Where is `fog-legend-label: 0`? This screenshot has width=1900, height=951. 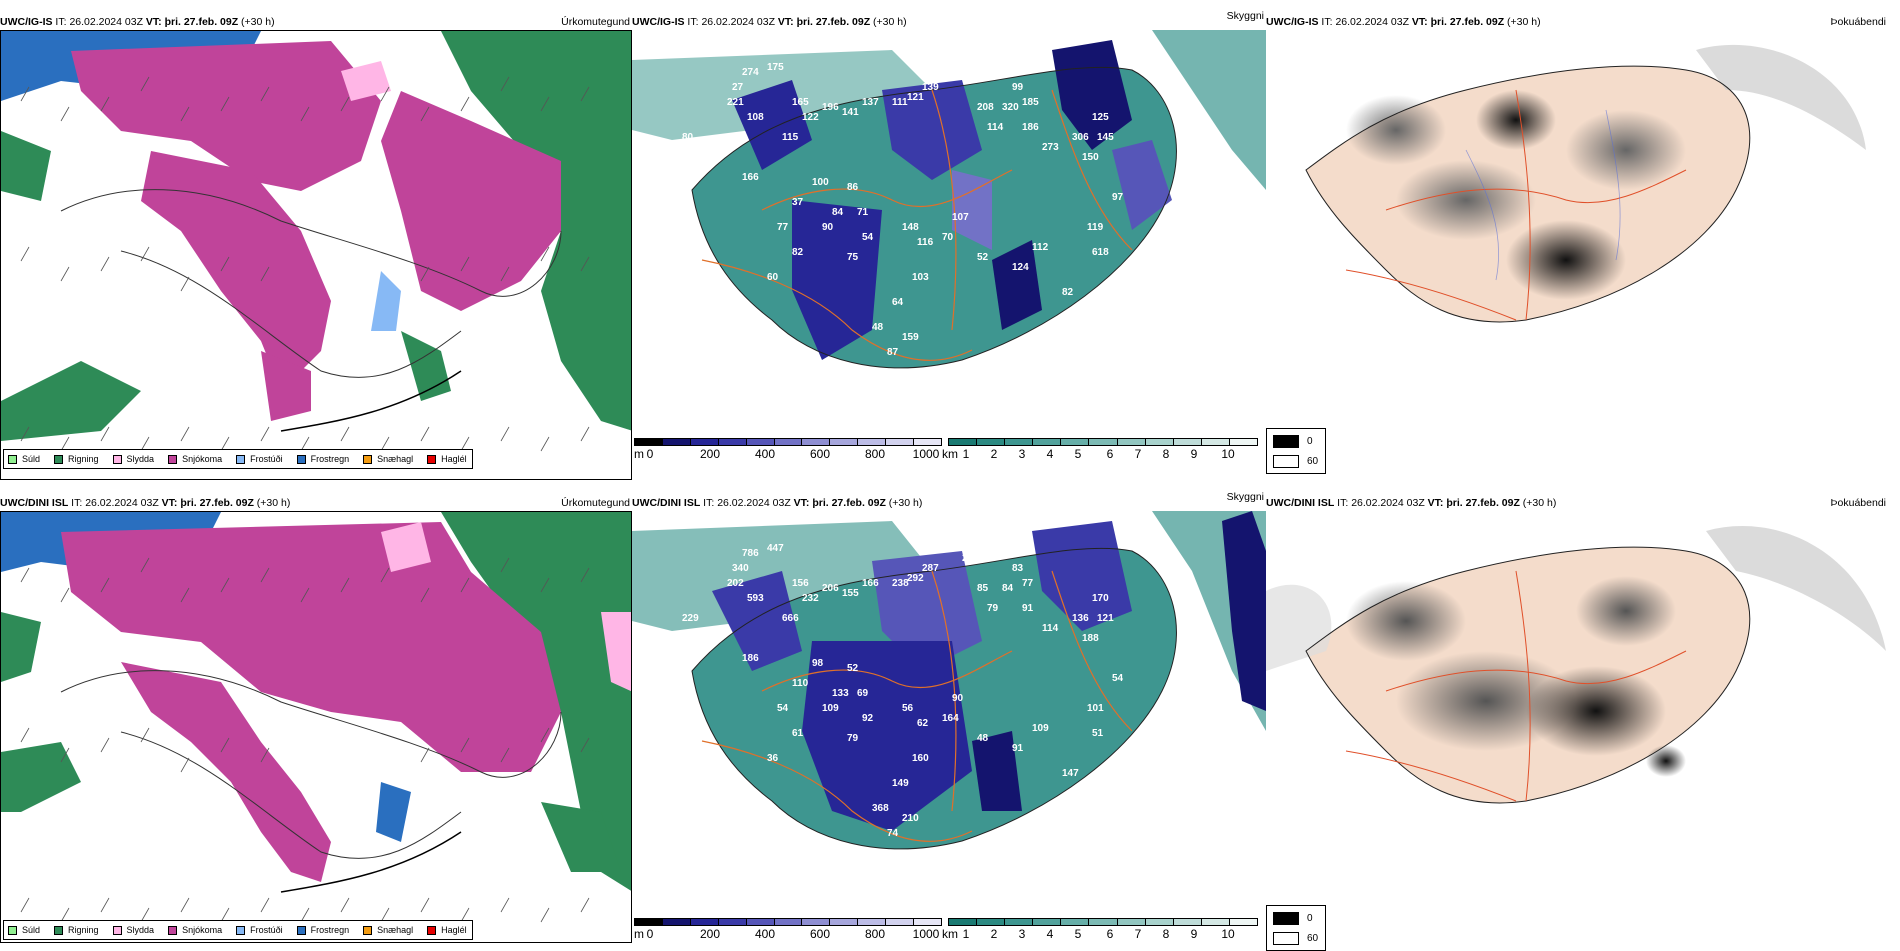
fog-legend-label: 0 is located at coordinates (1310, 441).